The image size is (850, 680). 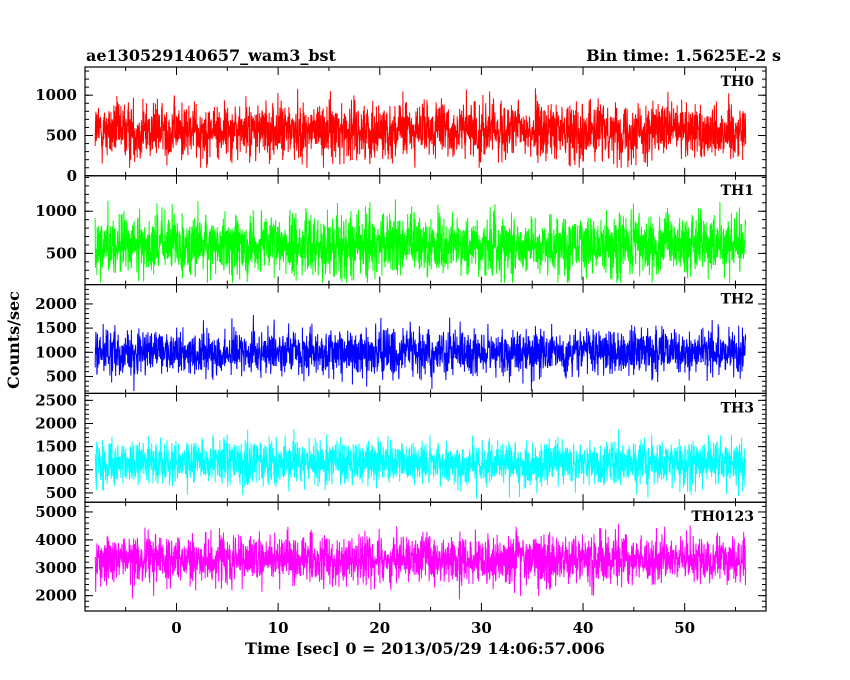 I want to click on x-axis-label: Time [sec] 0 = 2013/05/29 14:06:57.006, so click(x=425, y=648).